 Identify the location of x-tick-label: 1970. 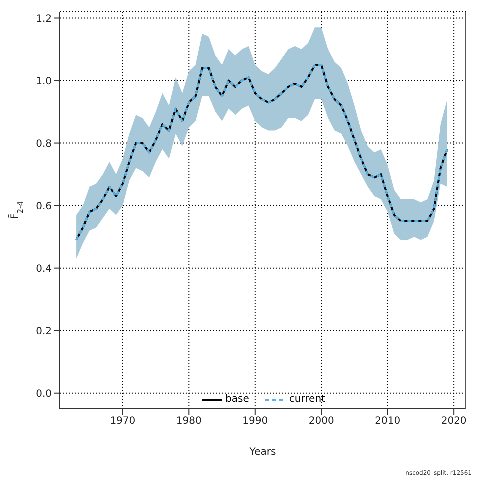
(123, 422).